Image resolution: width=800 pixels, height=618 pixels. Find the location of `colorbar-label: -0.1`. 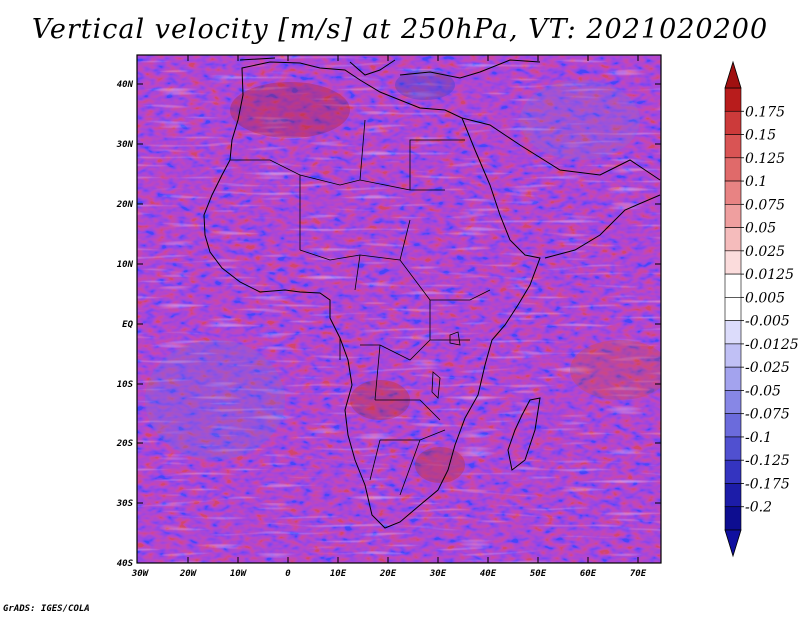

colorbar-label: -0.1 is located at coordinates (758, 438).